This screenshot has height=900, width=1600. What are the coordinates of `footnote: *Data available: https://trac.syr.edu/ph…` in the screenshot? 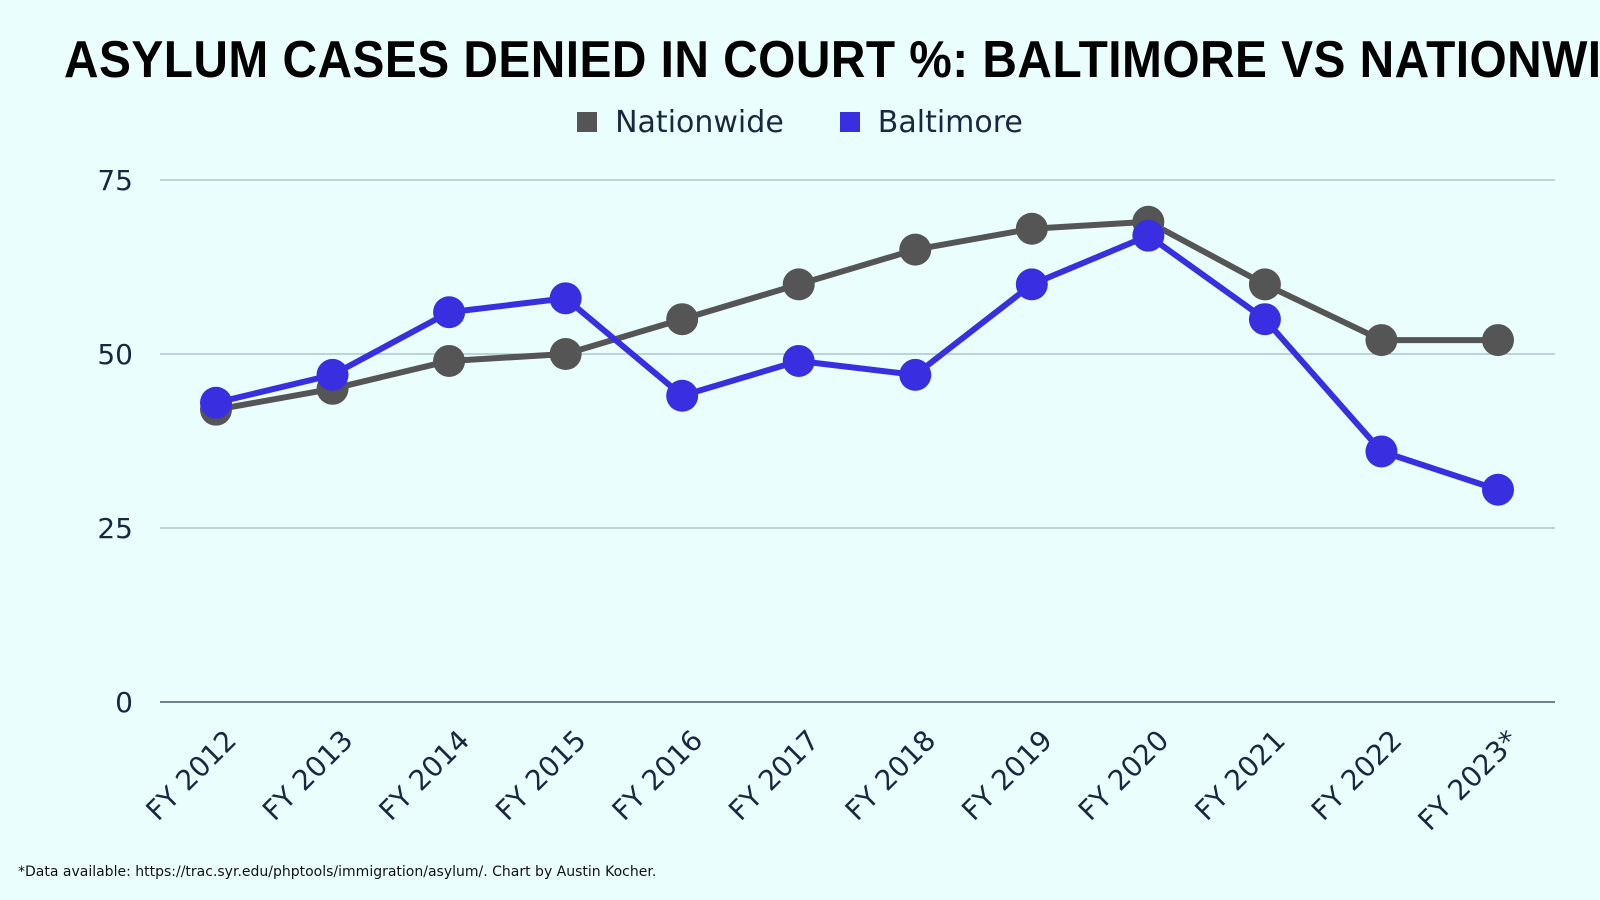 It's located at (337, 872).